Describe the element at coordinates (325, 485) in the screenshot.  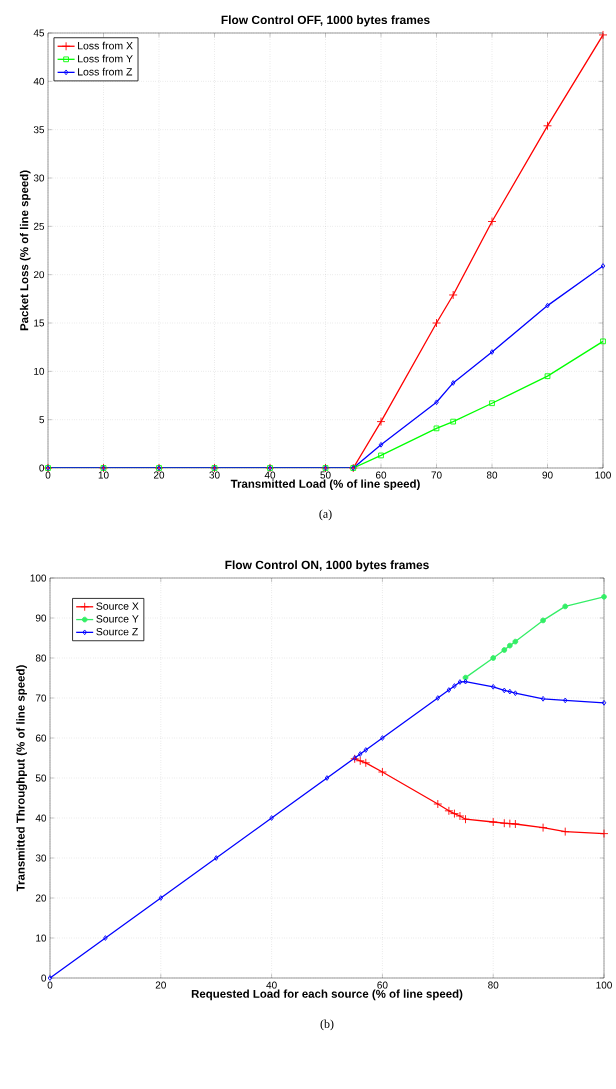
I see `x-axis-title: Transmitted Load (% of line speed)` at that location.